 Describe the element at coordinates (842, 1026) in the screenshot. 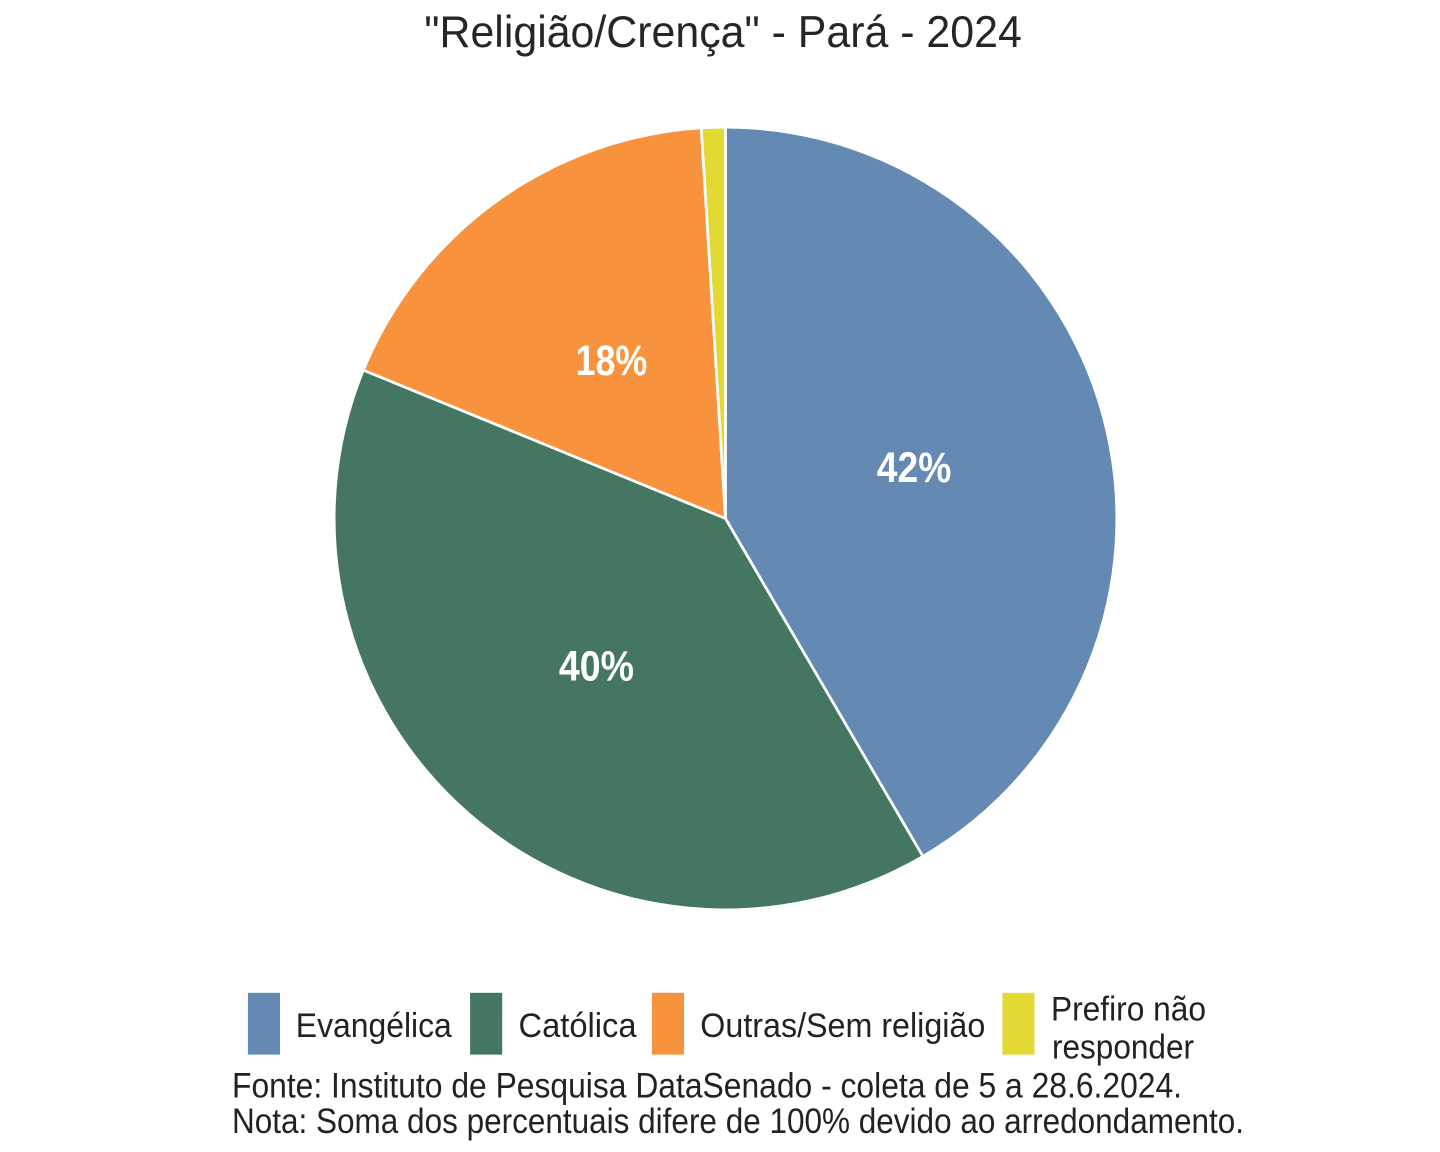

I see `svg-text: Outras/Sem religião` at that location.